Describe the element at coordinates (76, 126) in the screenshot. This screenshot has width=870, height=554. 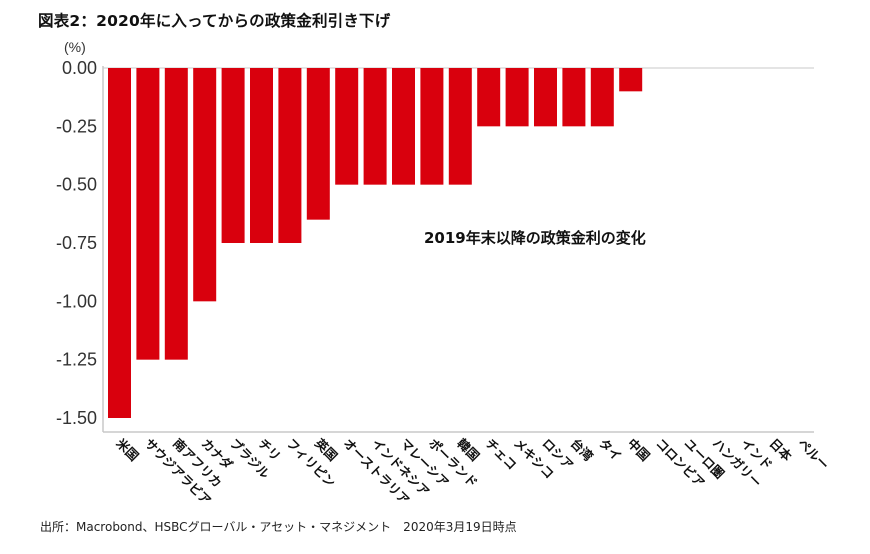
I see `y-tick-label: -0.25` at that location.